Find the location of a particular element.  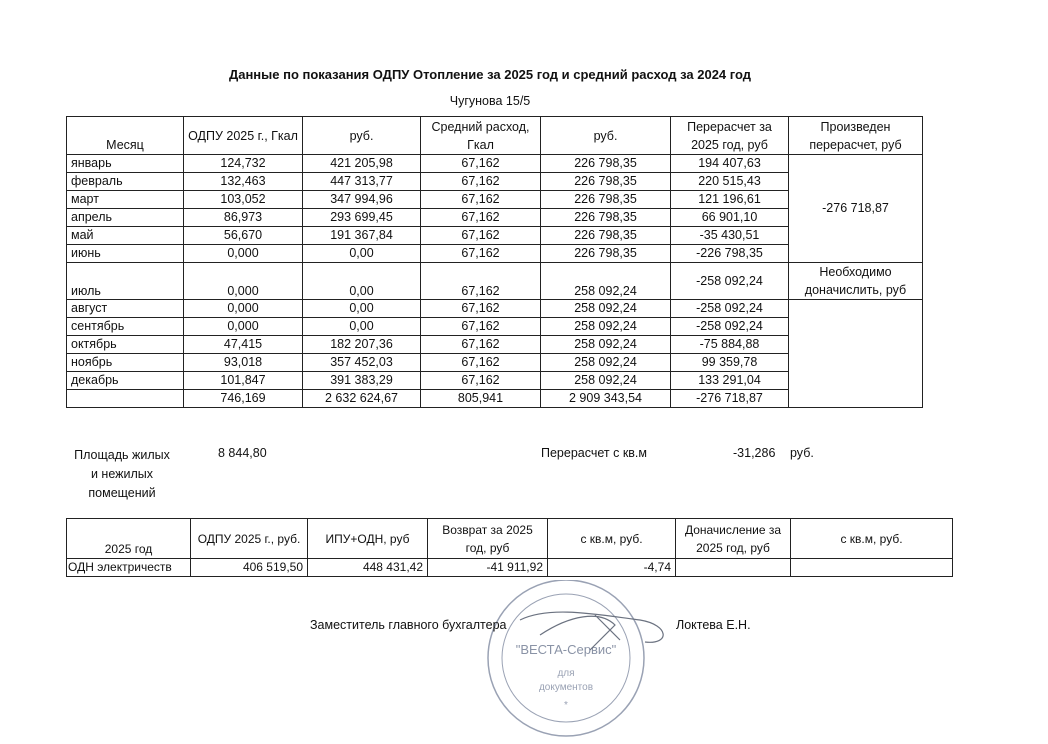

month-cell: январь is located at coordinates (125, 163).